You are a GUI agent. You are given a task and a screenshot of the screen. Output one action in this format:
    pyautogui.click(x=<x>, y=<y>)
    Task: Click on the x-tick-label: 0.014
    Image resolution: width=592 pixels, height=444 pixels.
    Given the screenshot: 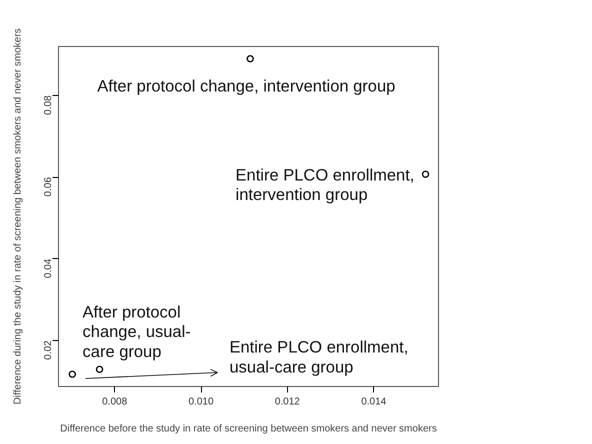 What is the action you would take?
    pyautogui.click(x=374, y=402)
    